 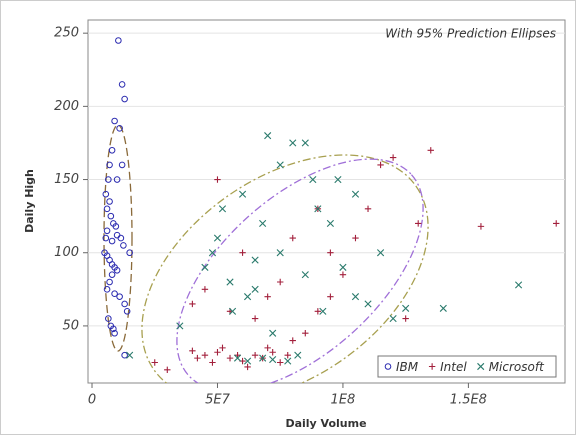 What do you see at coordinates (343, 400) in the screenshot?
I see `x-tick-label: 1E8` at bounding box center [343, 400].